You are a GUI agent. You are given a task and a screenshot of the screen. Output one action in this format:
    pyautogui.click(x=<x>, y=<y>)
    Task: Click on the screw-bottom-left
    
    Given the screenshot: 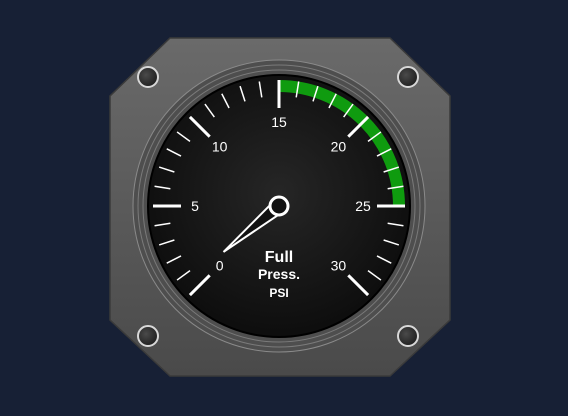 What is the action you would take?
    pyautogui.click(x=148, y=336)
    